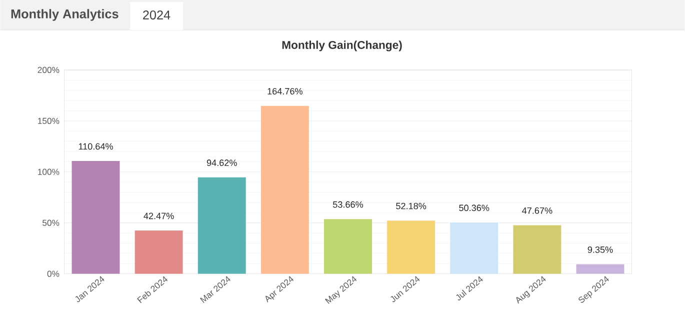 This screenshot has width=685, height=335. What do you see at coordinates (64, 15) in the screenshot?
I see `text: Monthly Analytics` at bounding box center [64, 15].